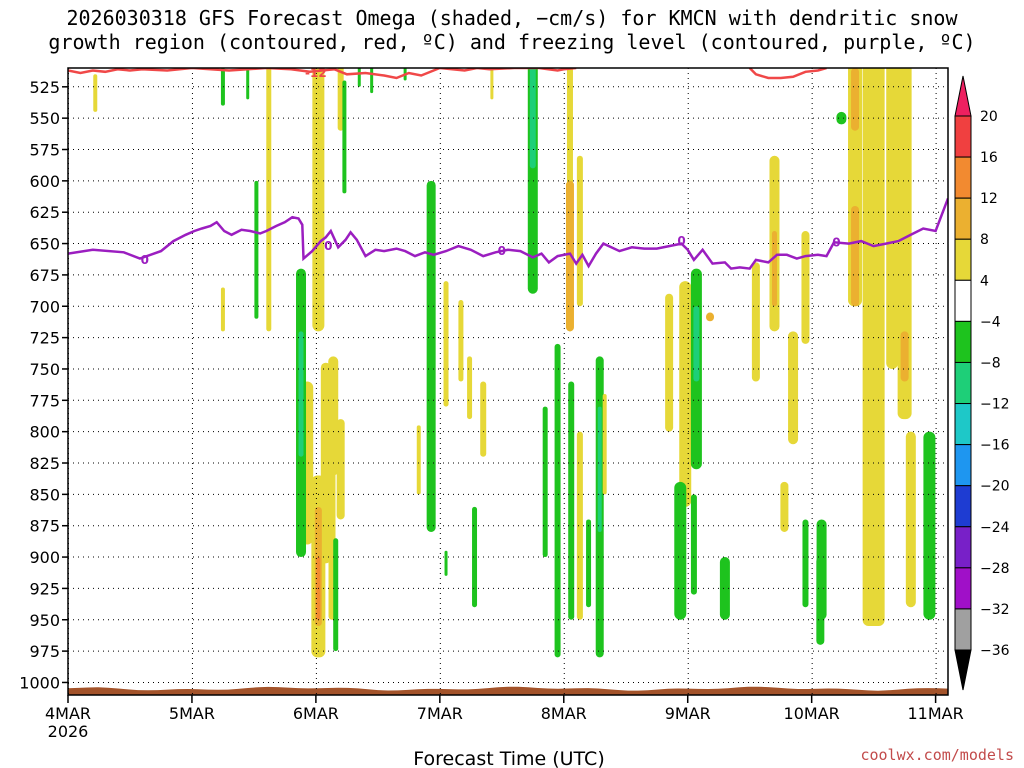 This screenshot has width=1024, height=768. What do you see at coordinates (982, 383) in the screenshot?
I see `colorbar: 20 16 12 8 4 −4 −8 −12 −16 −20 −24 −28 −32 −36` at bounding box center [982, 383].